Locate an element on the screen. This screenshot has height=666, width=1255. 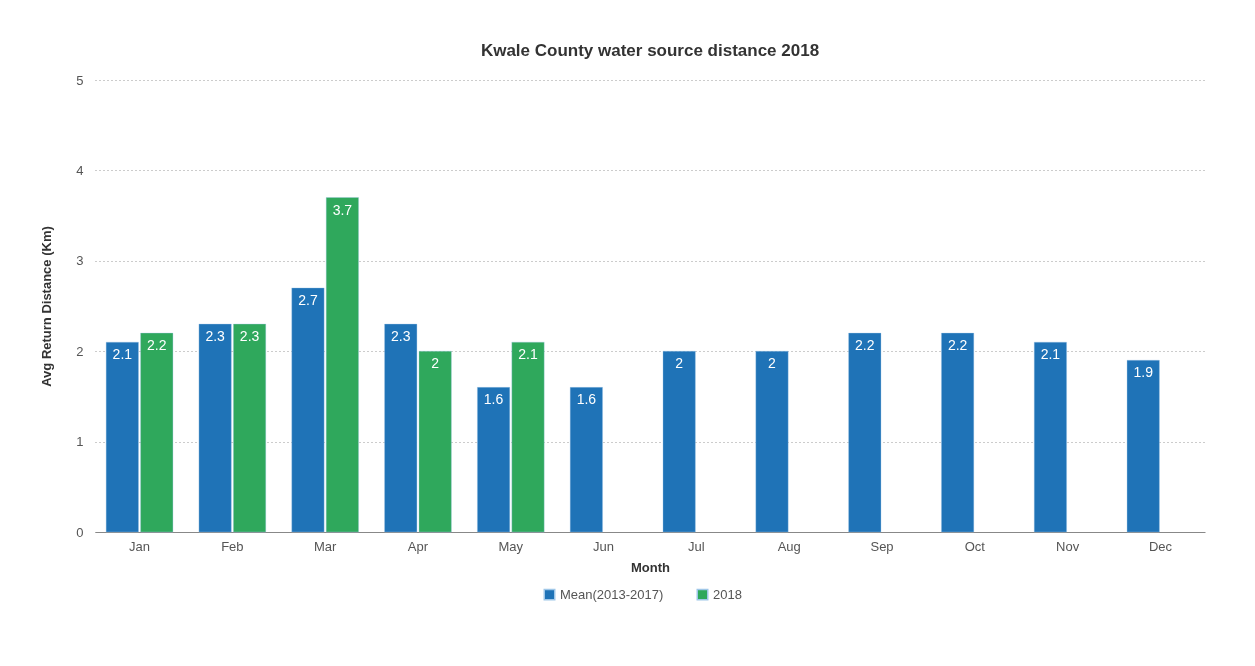
x-tick-label: Apr is located at coordinates (418, 546).